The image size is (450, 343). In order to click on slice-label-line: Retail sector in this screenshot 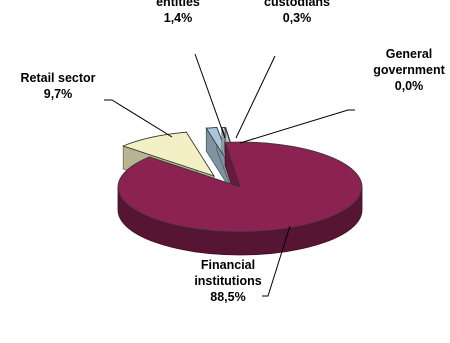, I will do `click(57, 78)`.